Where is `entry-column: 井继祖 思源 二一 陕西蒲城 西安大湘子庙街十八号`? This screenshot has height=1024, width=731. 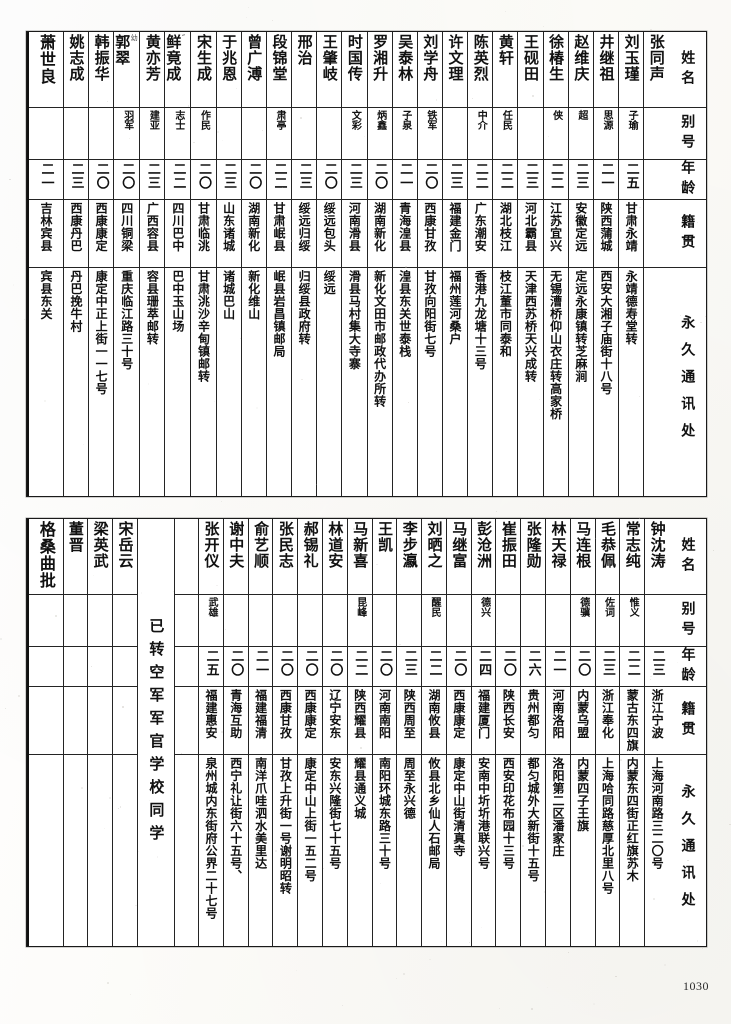
entry-column: 井继祖 思源 二一 陕西蒲城 西安大湘子庙街十八号 is located at coordinates (605, 264).